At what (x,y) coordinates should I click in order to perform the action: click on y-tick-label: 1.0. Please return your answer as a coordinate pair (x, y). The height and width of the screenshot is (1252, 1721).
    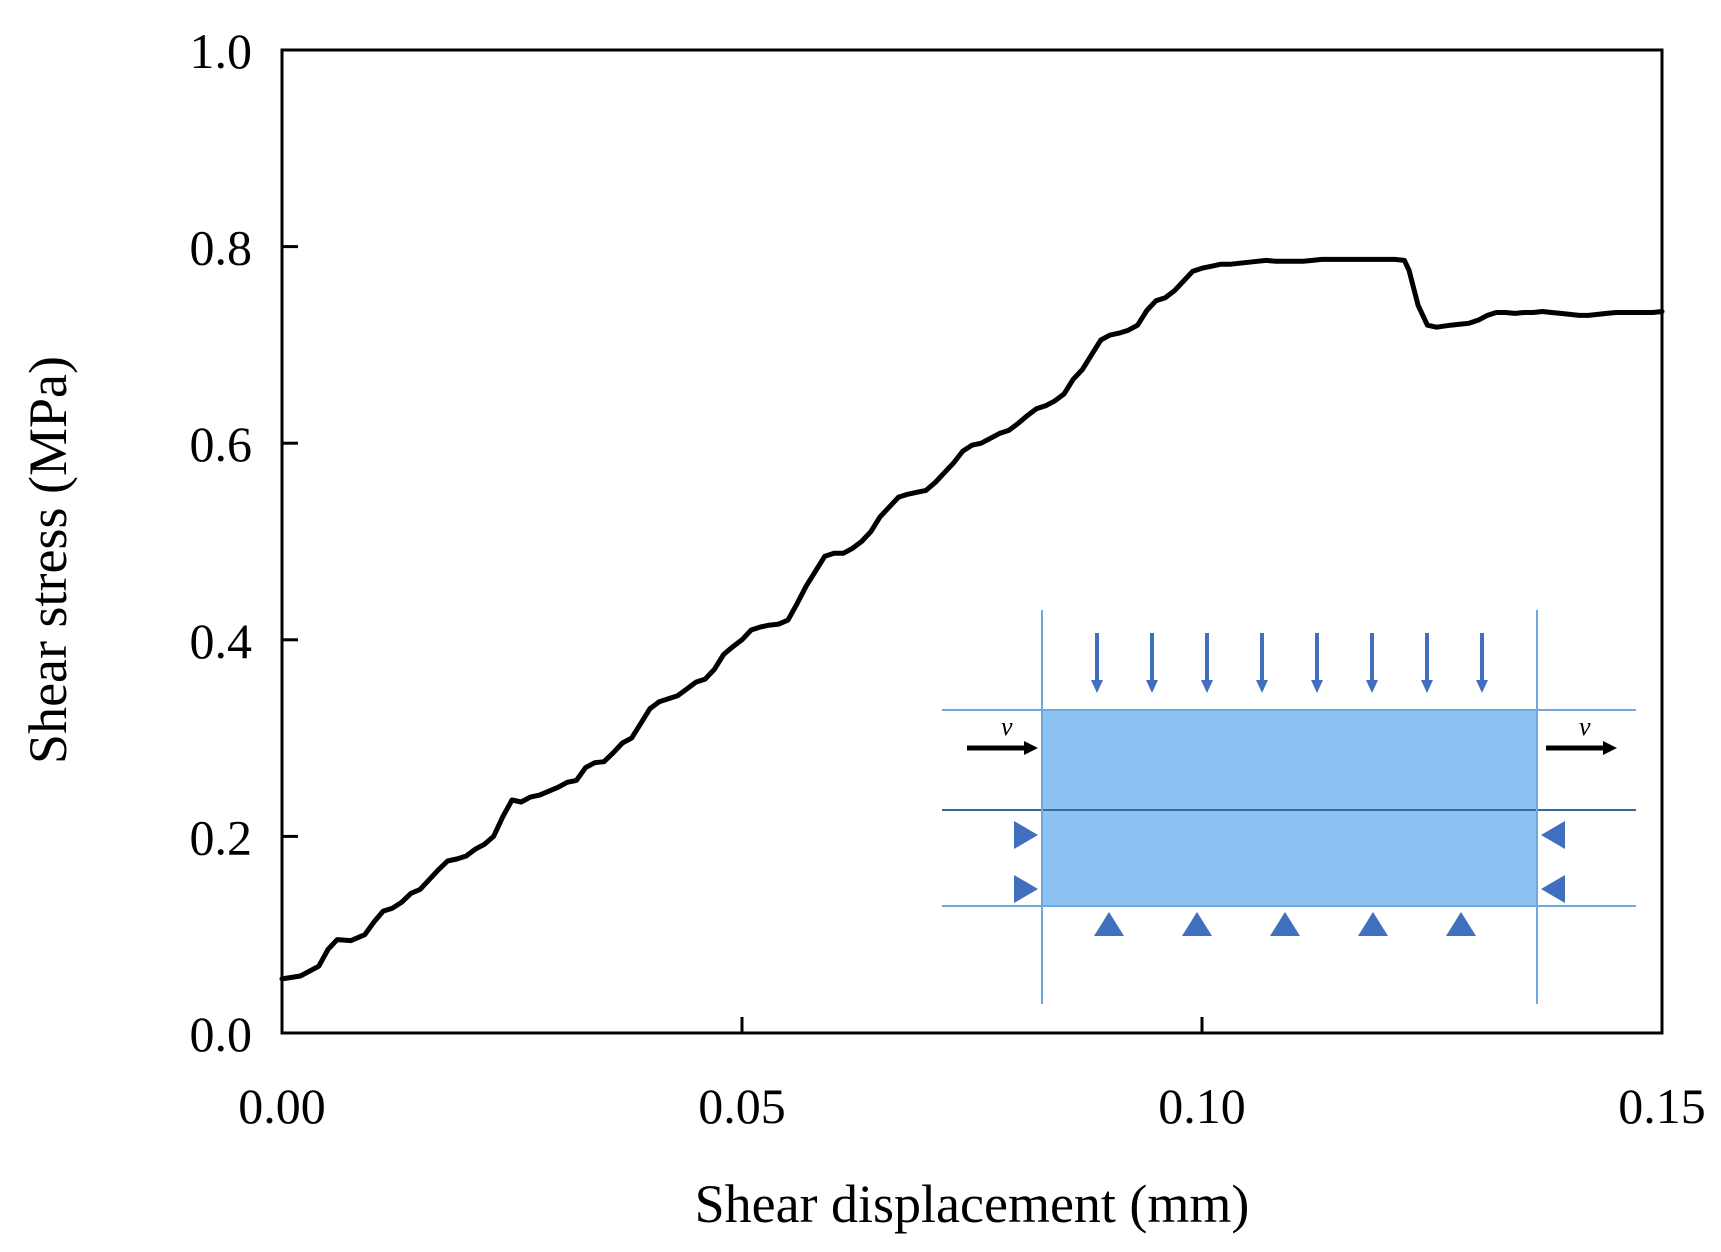
    Looking at the image, I should click on (221, 51).